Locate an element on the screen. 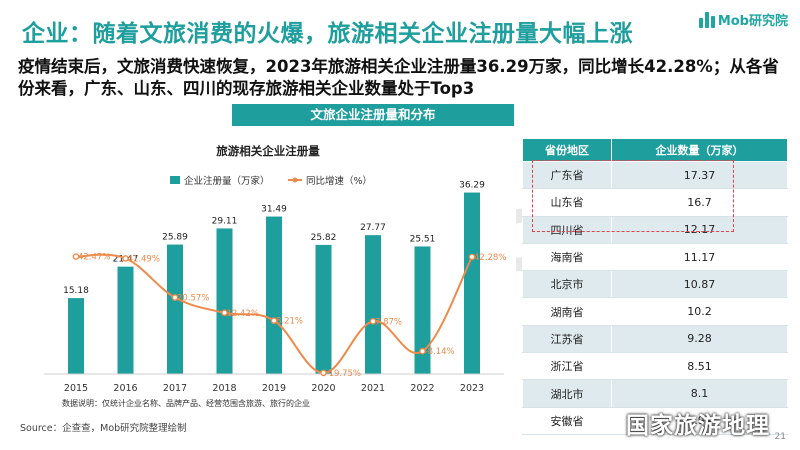  growth-value-label: 8.21% is located at coordinates (289, 322).